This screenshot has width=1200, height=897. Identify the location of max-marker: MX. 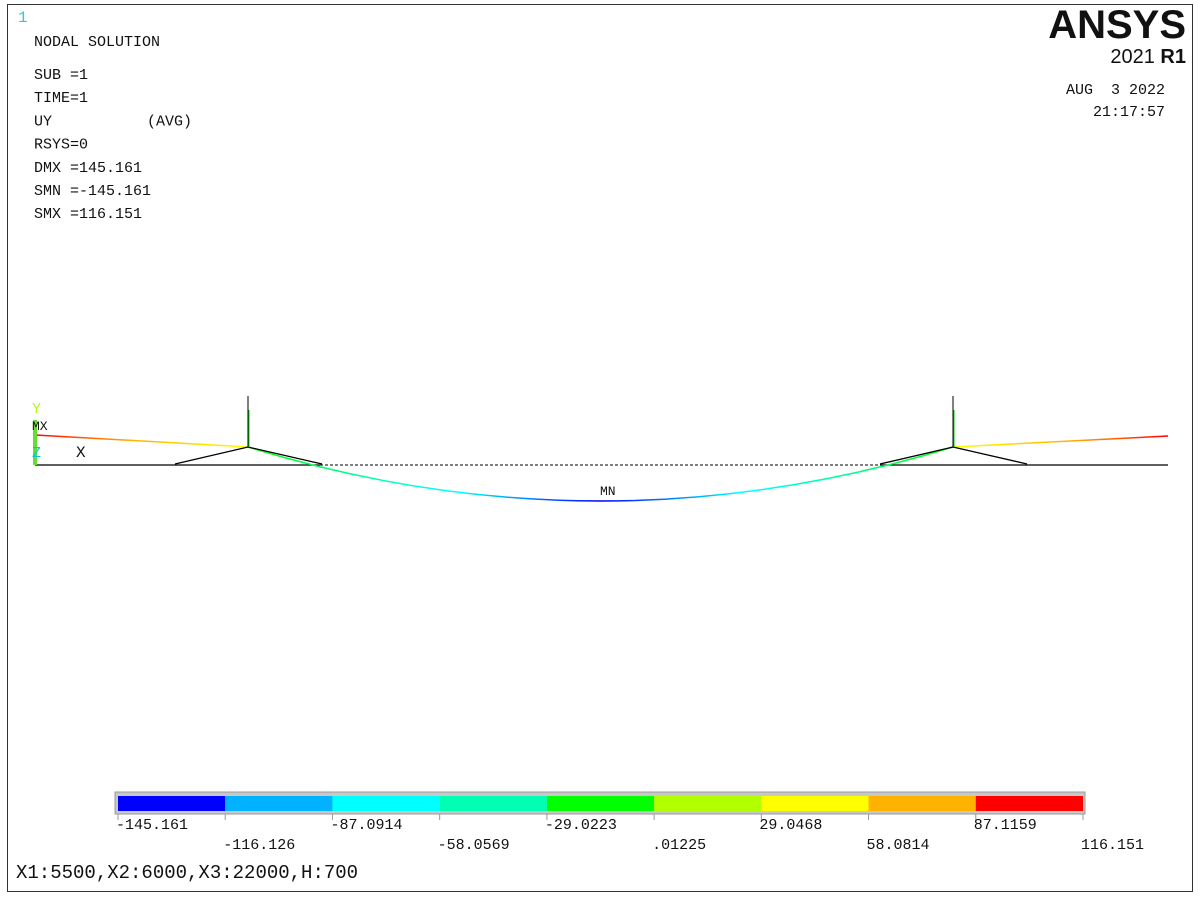
(40, 426).